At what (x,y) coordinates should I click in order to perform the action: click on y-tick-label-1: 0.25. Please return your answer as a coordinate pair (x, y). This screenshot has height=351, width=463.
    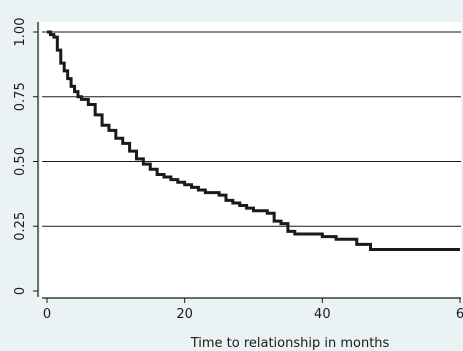
    Looking at the image, I should click on (20, 226).